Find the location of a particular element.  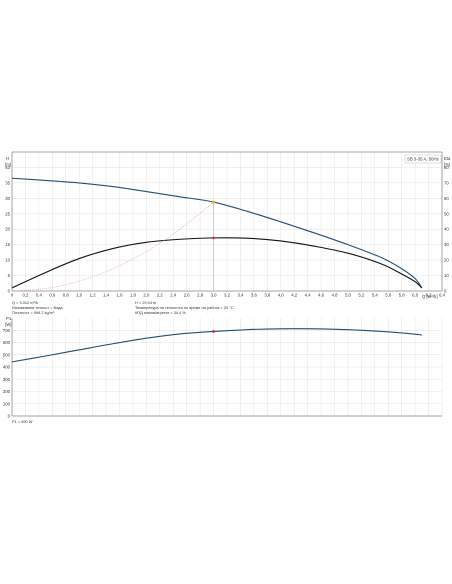

p1-curve is located at coordinates (216, 345).